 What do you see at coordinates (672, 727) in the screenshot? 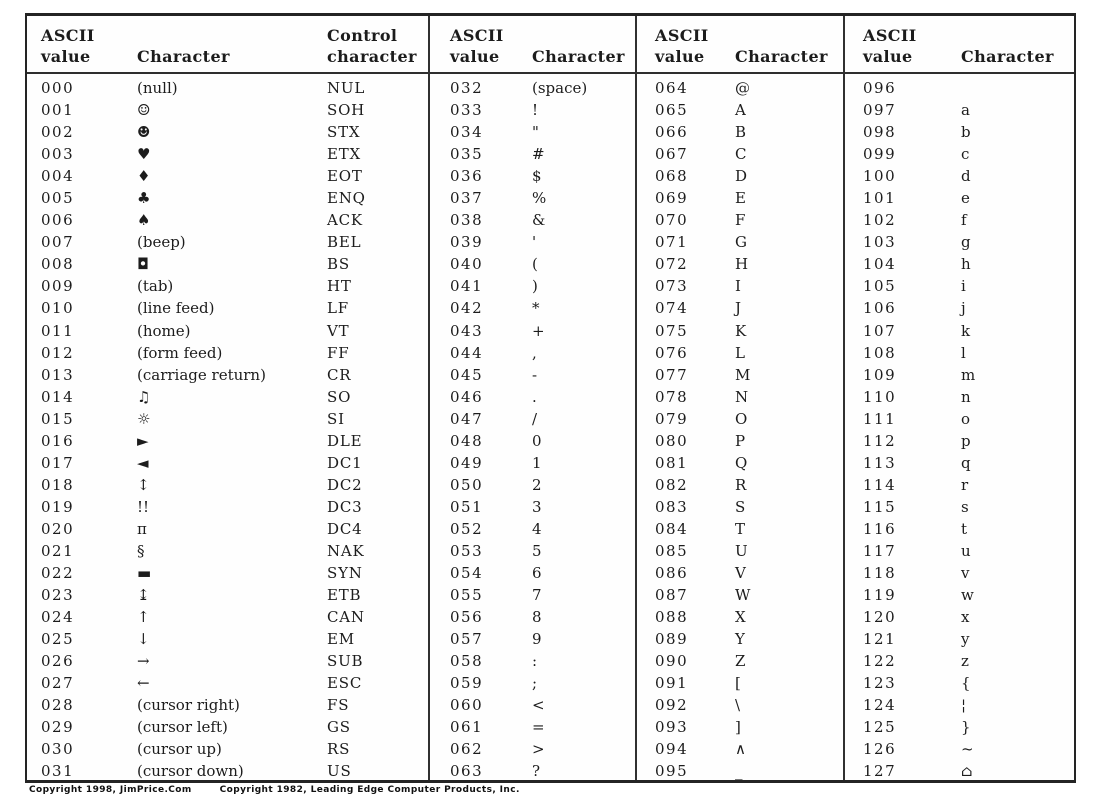
I see `ascii-value-cell: 093` at bounding box center [672, 727].